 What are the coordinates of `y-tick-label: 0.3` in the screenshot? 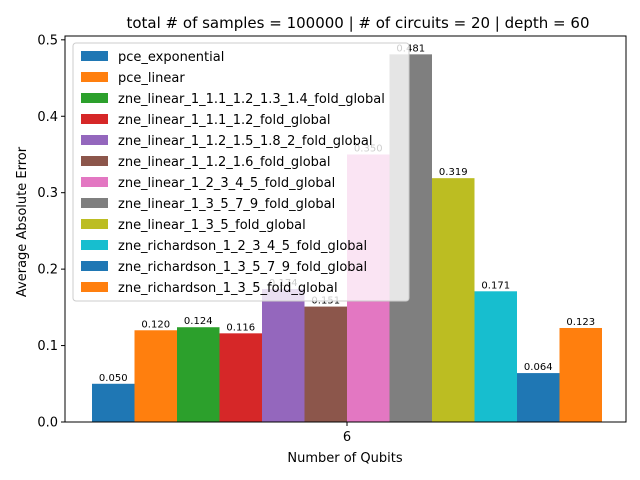 It's located at (47, 193).